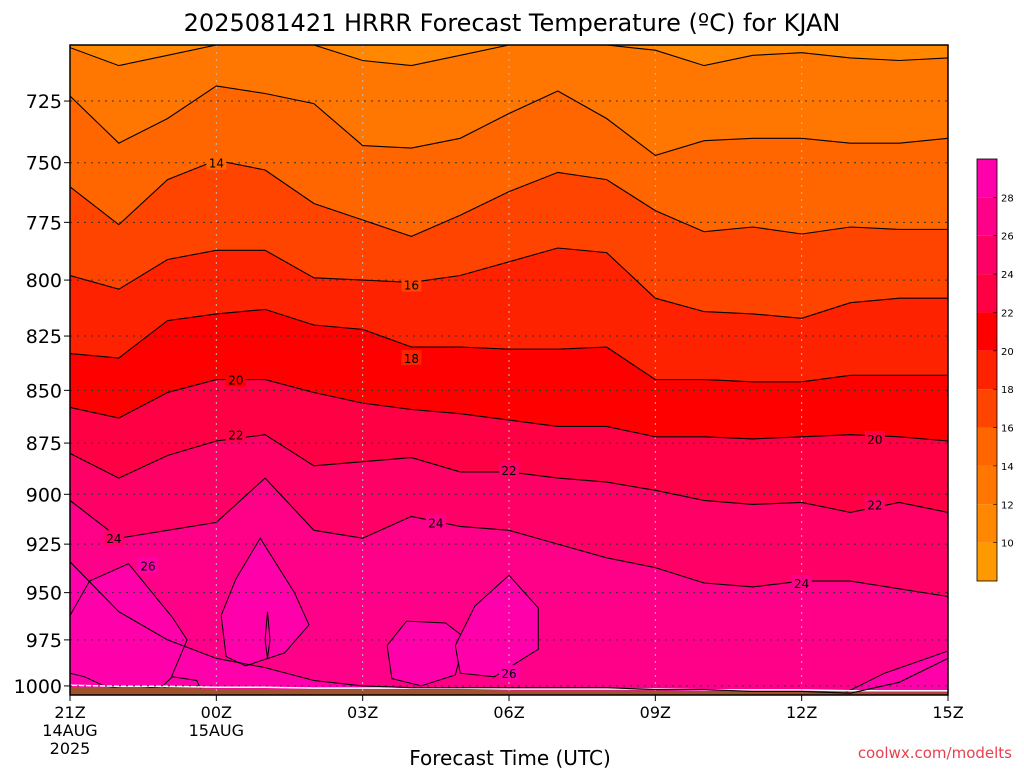 This screenshot has height=772, width=1024. Describe the element at coordinates (1007, 198) in the screenshot. I see `colorbar-label-28: 28` at that location.